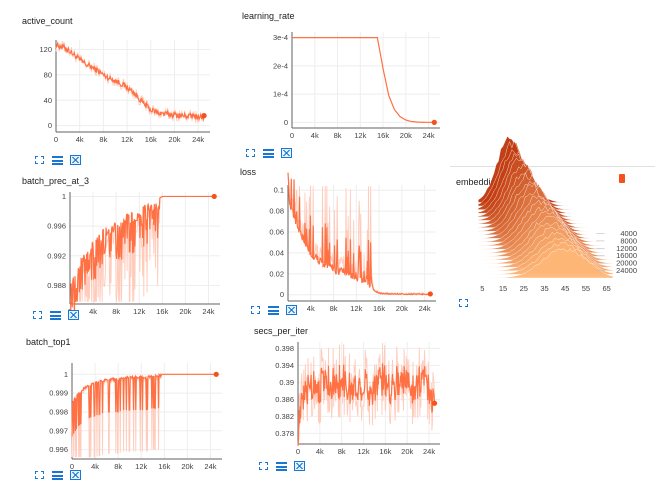 This screenshot has height=490, width=658. I want to click on y-tick-label: 0.39, so click(286, 382).